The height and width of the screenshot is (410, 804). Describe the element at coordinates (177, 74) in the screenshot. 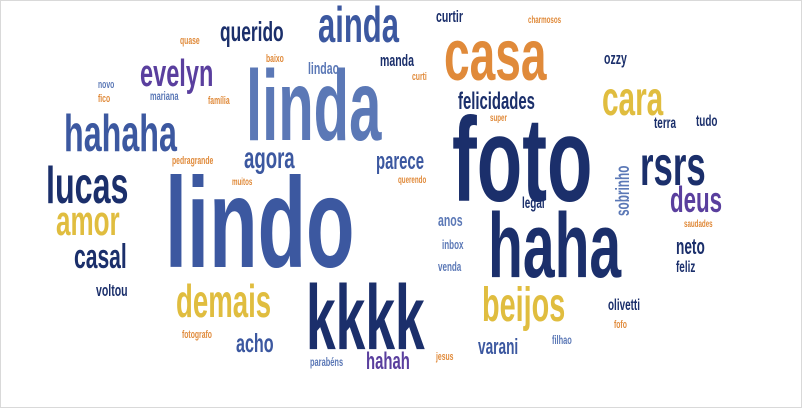

I see `word-evelyn: evelyn` at that location.